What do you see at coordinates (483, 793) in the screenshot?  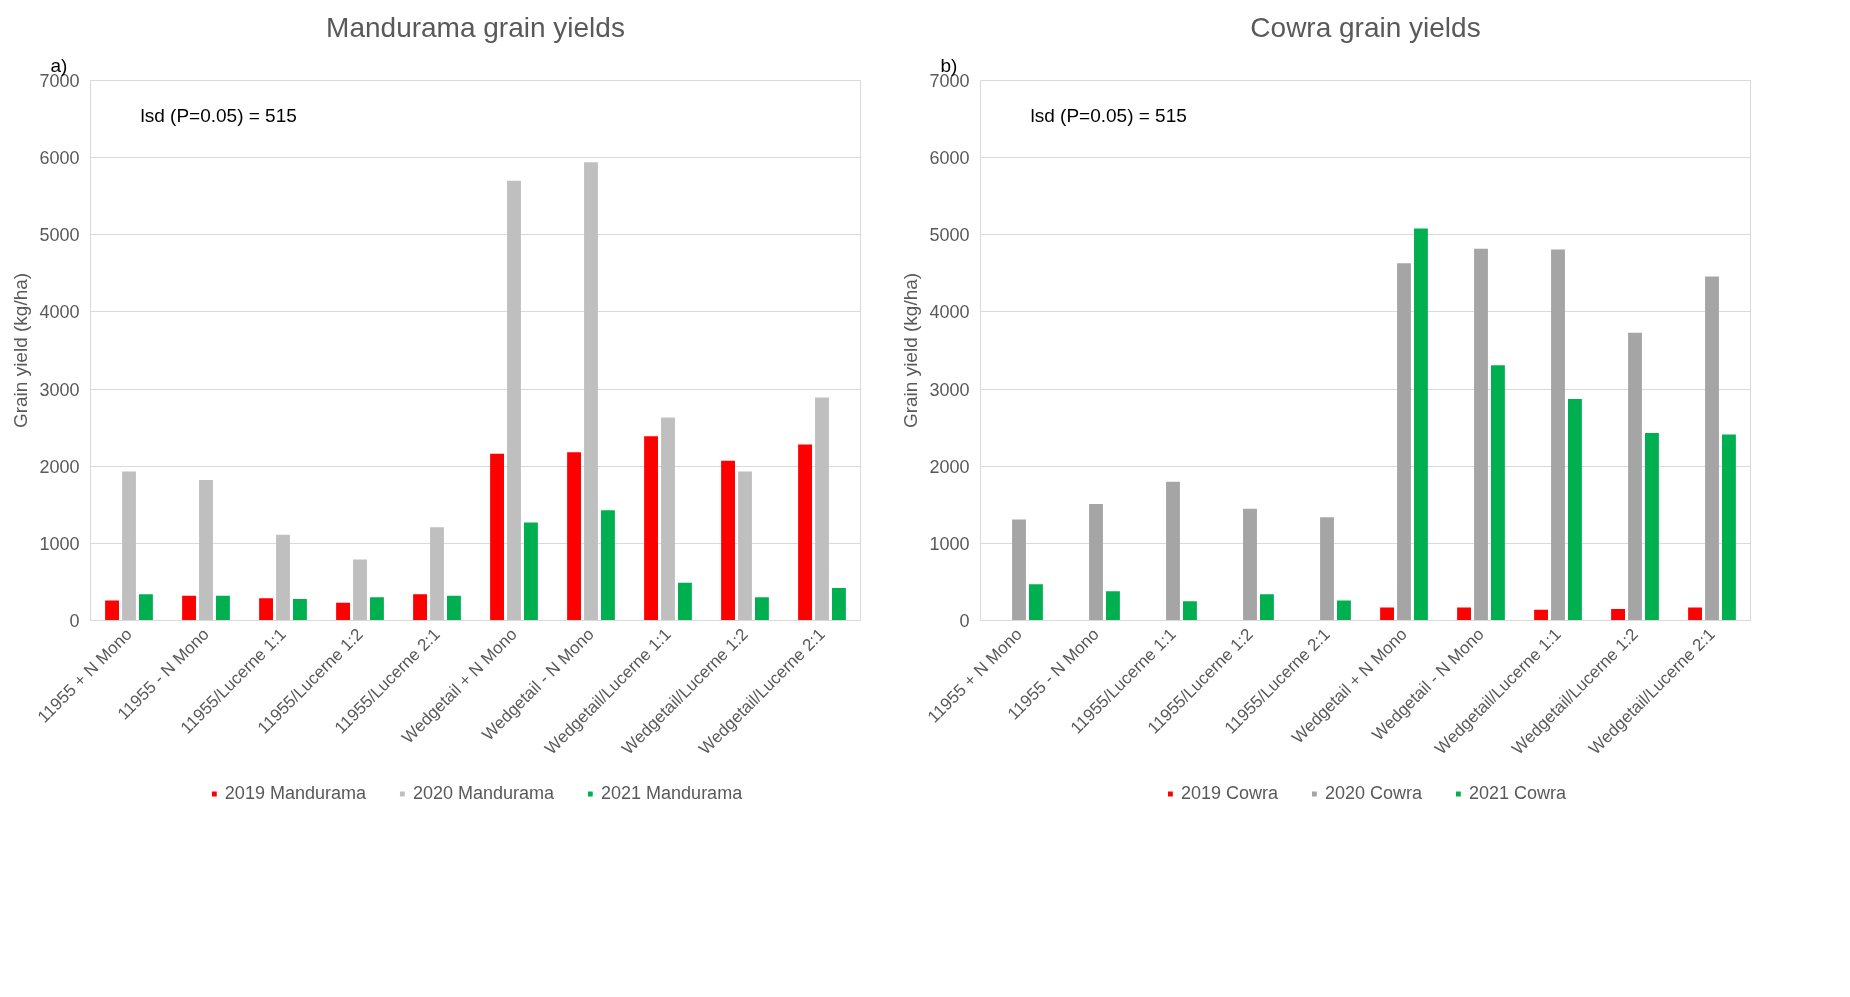 I see `legend-label: 2020 Mandurama` at bounding box center [483, 793].